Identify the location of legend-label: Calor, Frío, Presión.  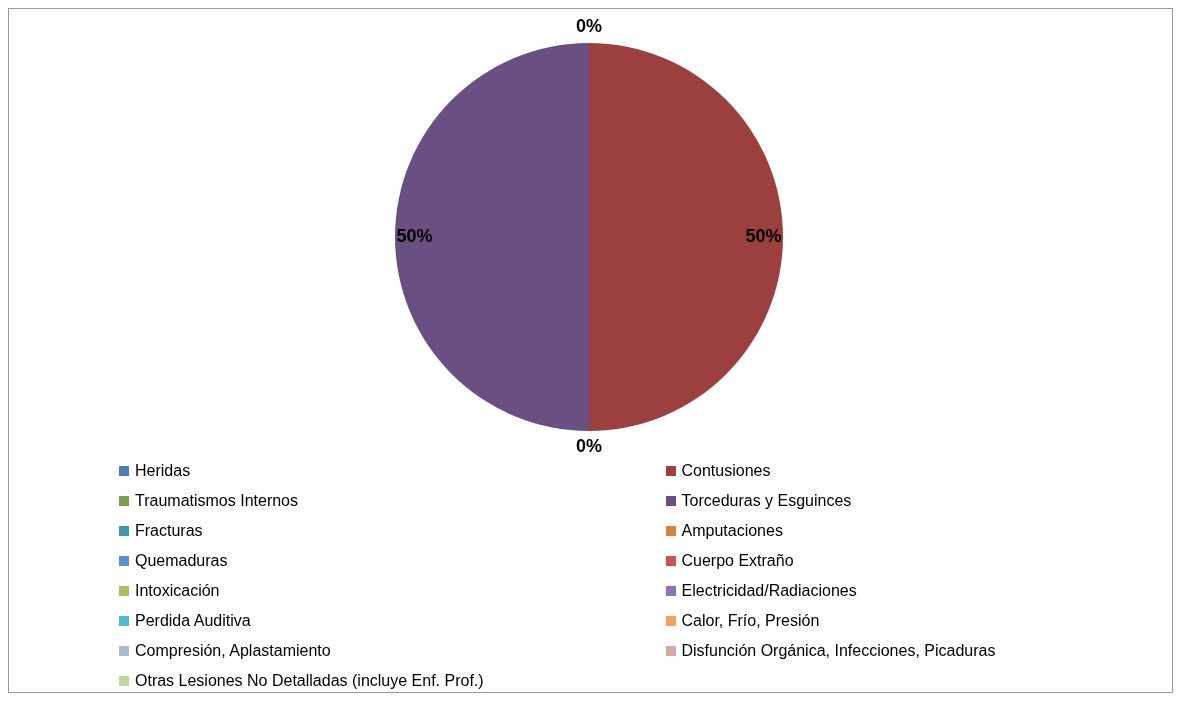
(750, 621).